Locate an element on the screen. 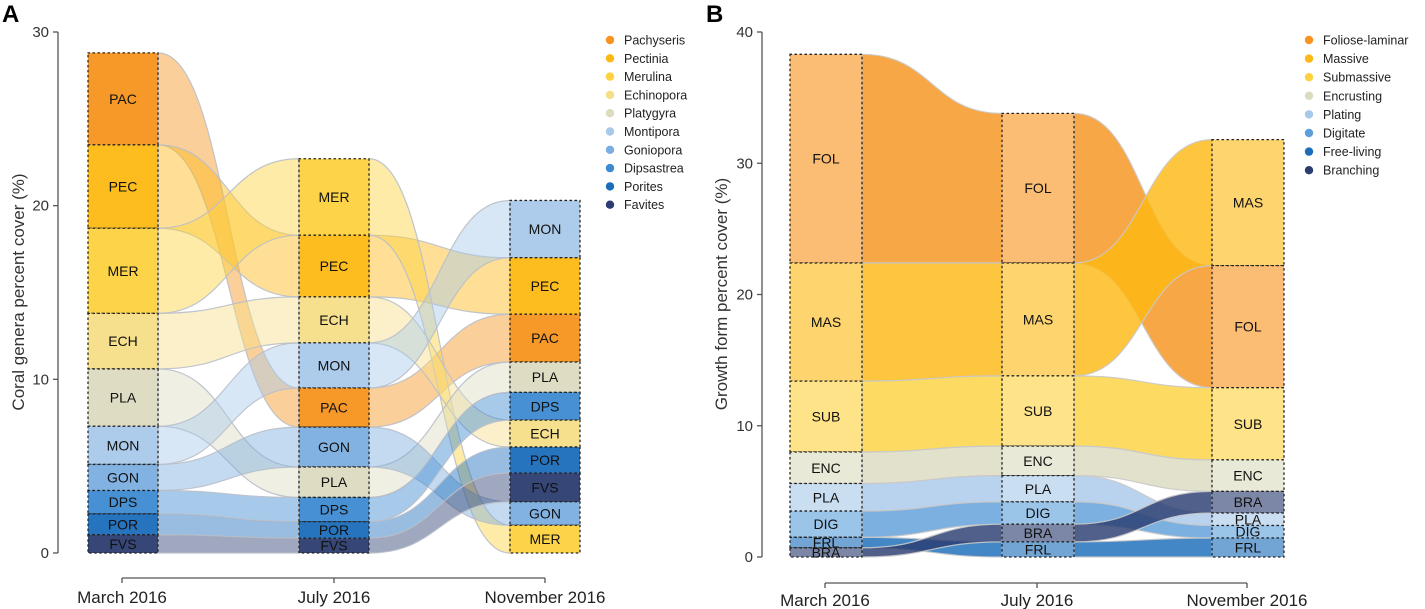 The height and width of the screenshot is (609, 1425). legend-label: Merulina is located at coordinates (648, 77).